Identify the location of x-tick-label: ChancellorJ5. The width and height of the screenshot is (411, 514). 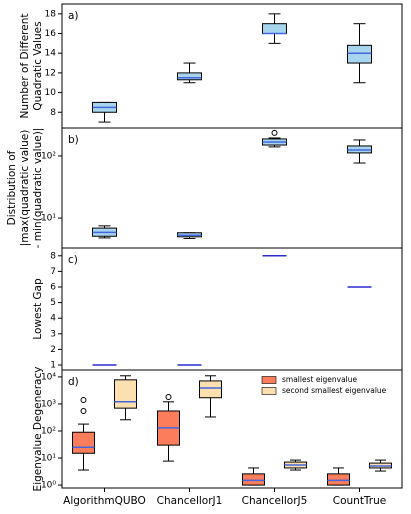
(275, 501).